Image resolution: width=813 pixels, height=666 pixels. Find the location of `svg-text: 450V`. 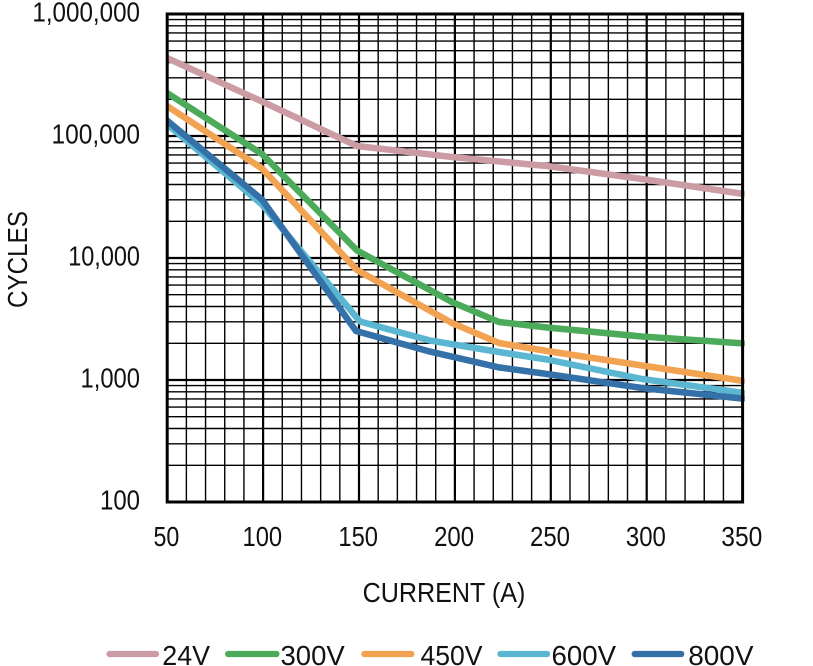

svg-text: 450V is located at coordinates (452, 653).